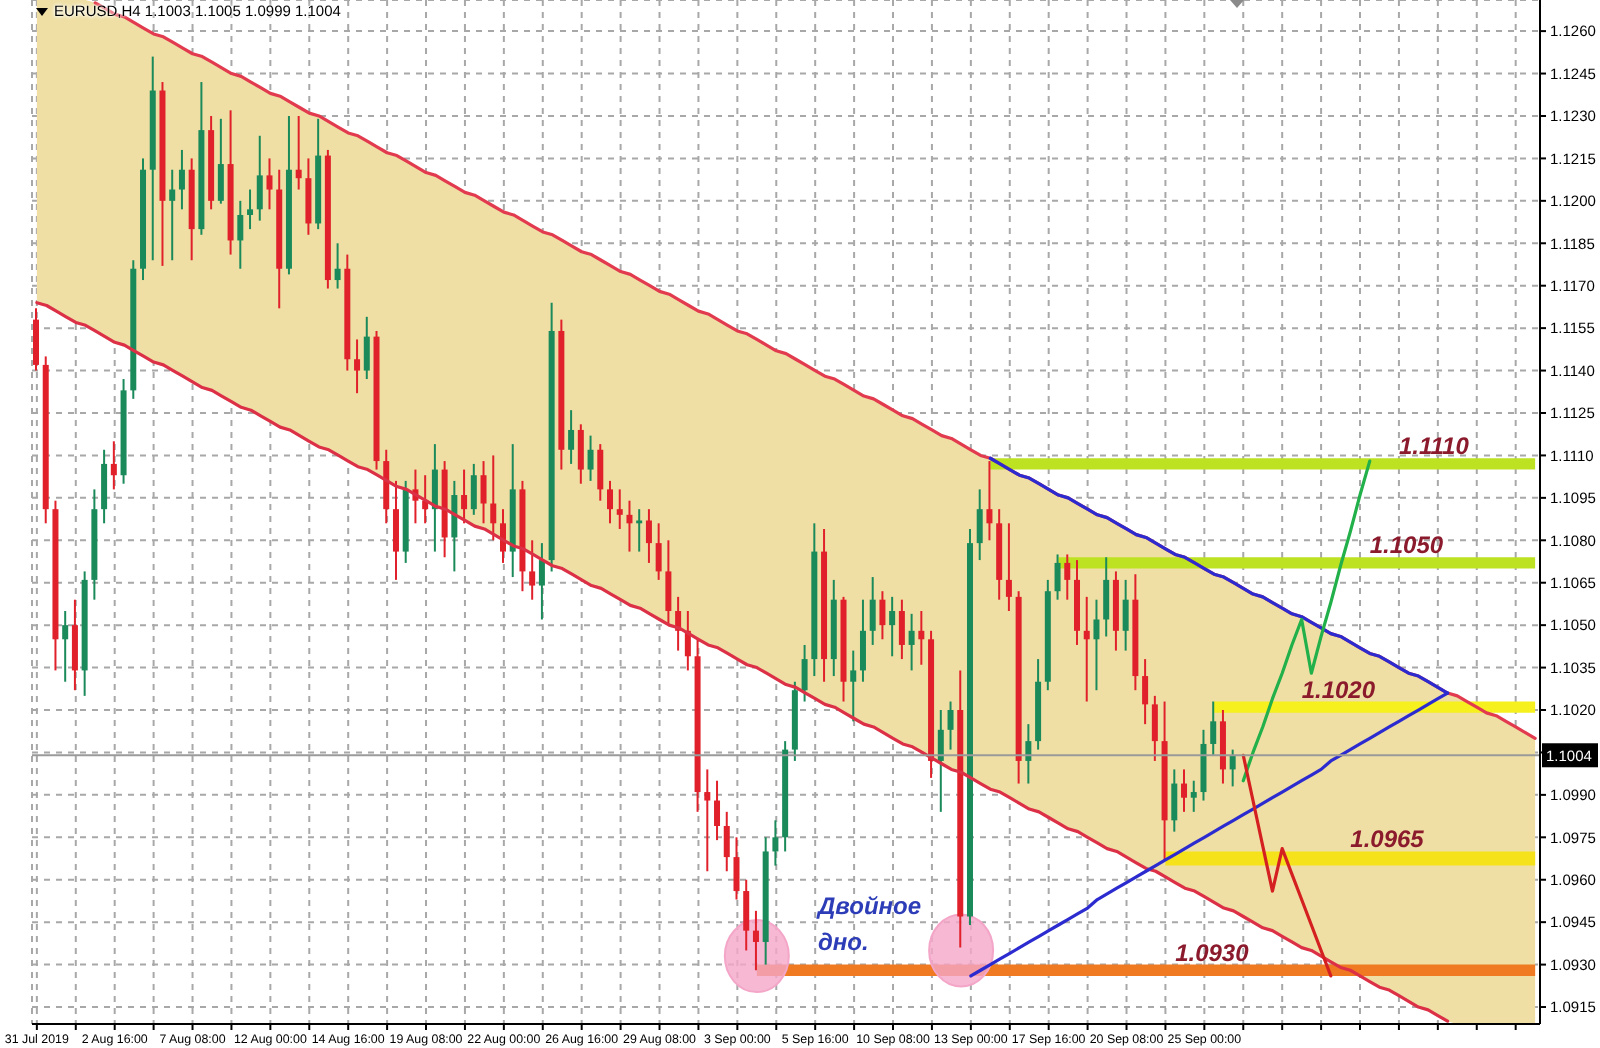  I want to click on annotation: 1.1050, so click(1406, 545).